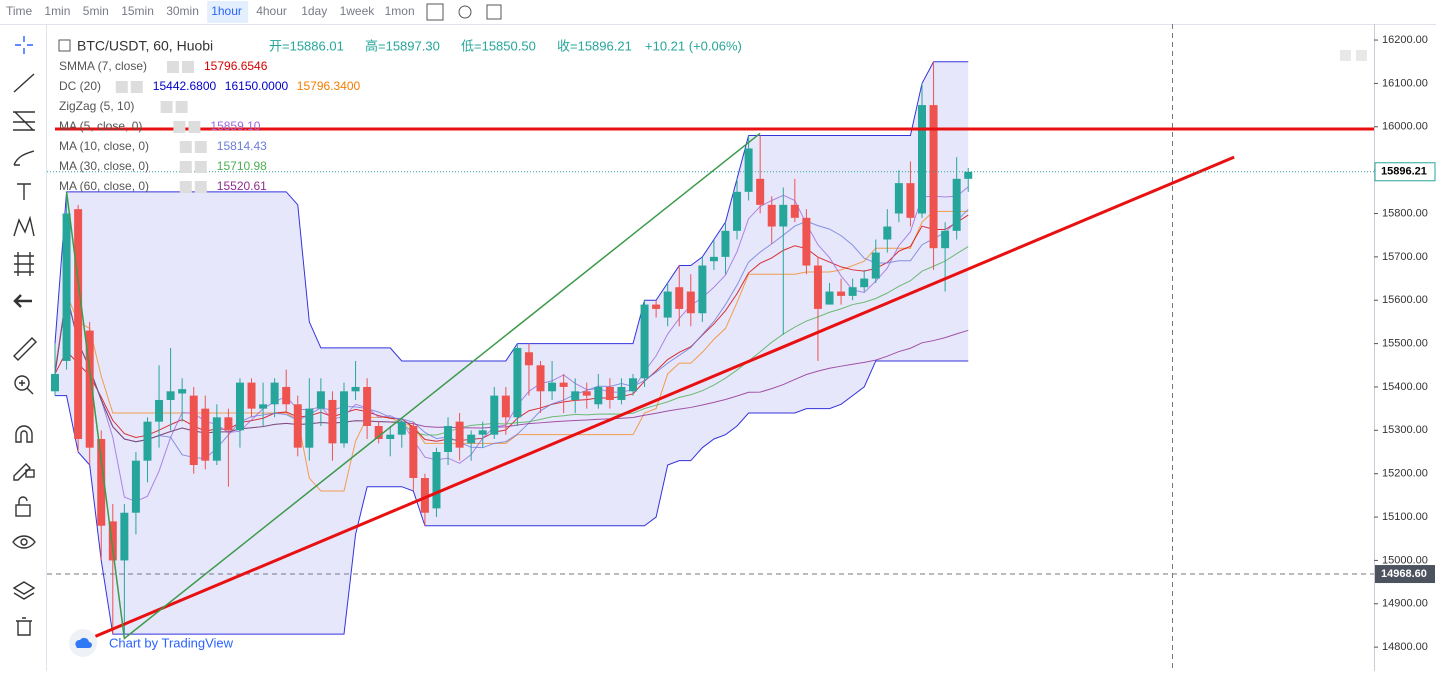  Describe the element at coordinates (400, 11) in the screenshot. I see `timeframe-button: 1mon` at that location.